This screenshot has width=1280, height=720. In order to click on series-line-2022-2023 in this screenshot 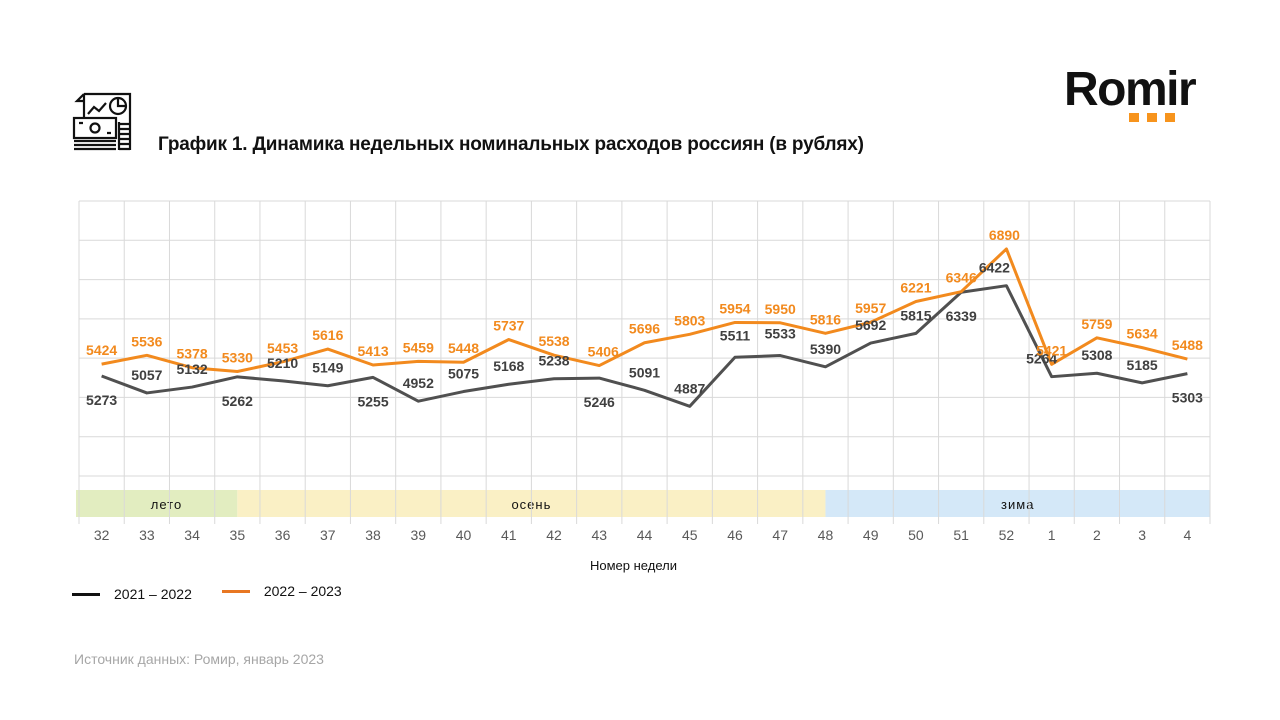, I will do `click(644, 310)`.